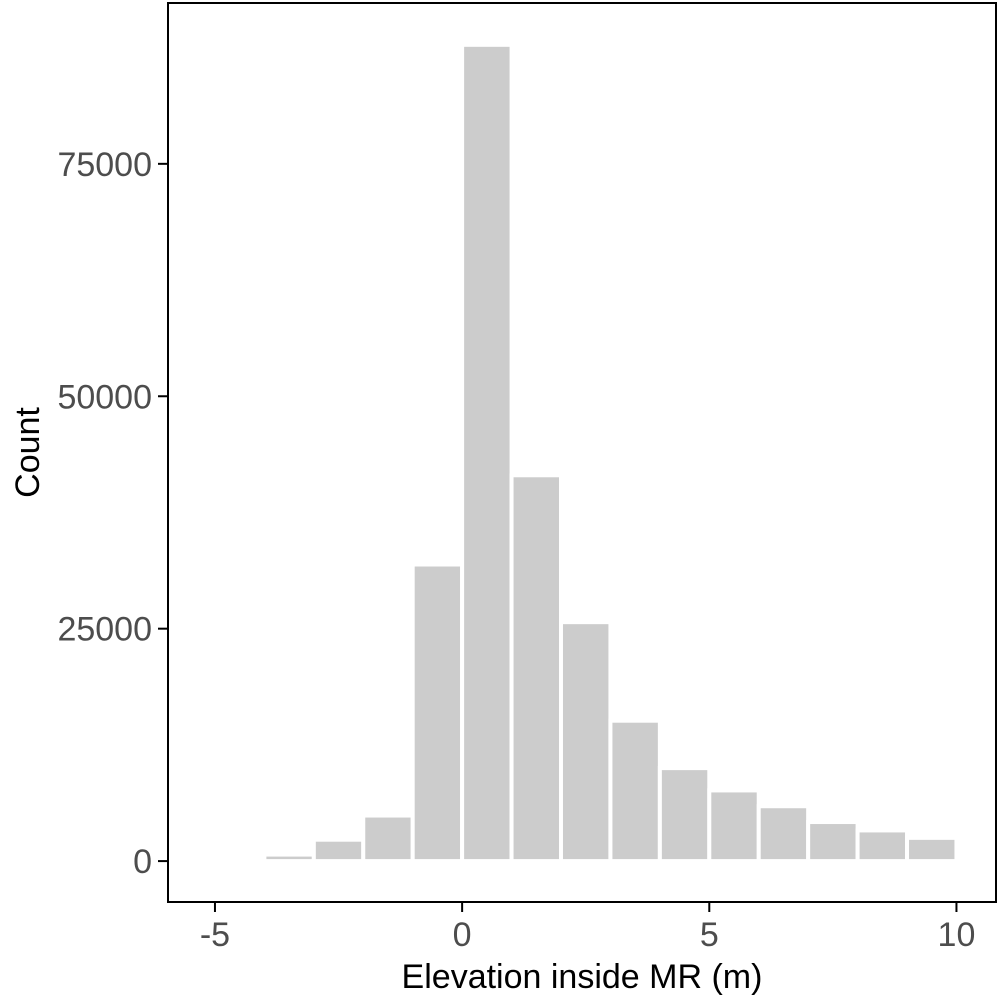 Image resolution: width=1000 pixels, height=1005 pixels. Describe the element at coordinates (582, 977) in the screenshot. I see `x-axis-title: Elevation inside MR (m)` at that location.